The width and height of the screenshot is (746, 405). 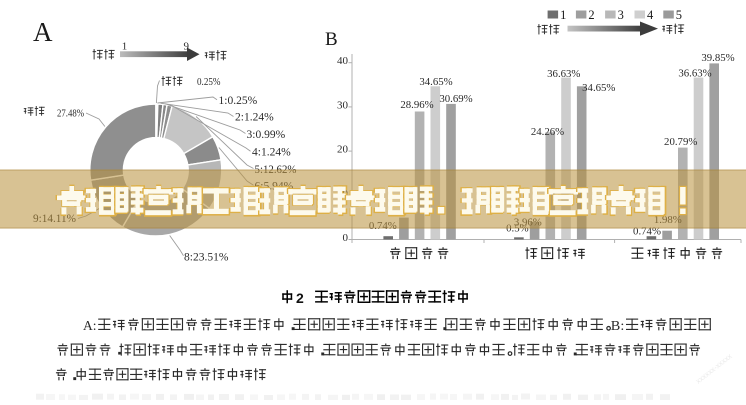 What do you see at coordinates (43, 32) in the screenshot?
I see `svg-text: A` at bounding box center [43, 32].